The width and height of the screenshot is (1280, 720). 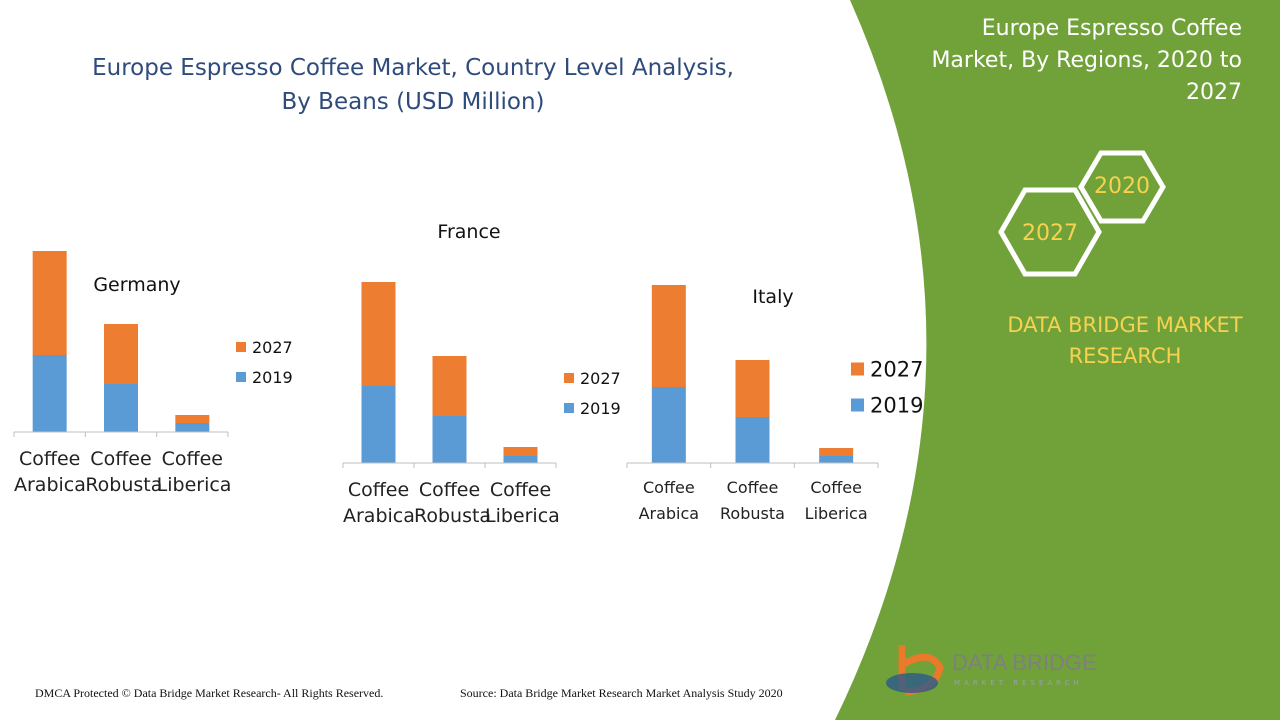 What do you see at coordinates (1111, 28) in the screenshot?
I see `side-title: Europe Espresso Coffee` at bounding box center [1111, 28].